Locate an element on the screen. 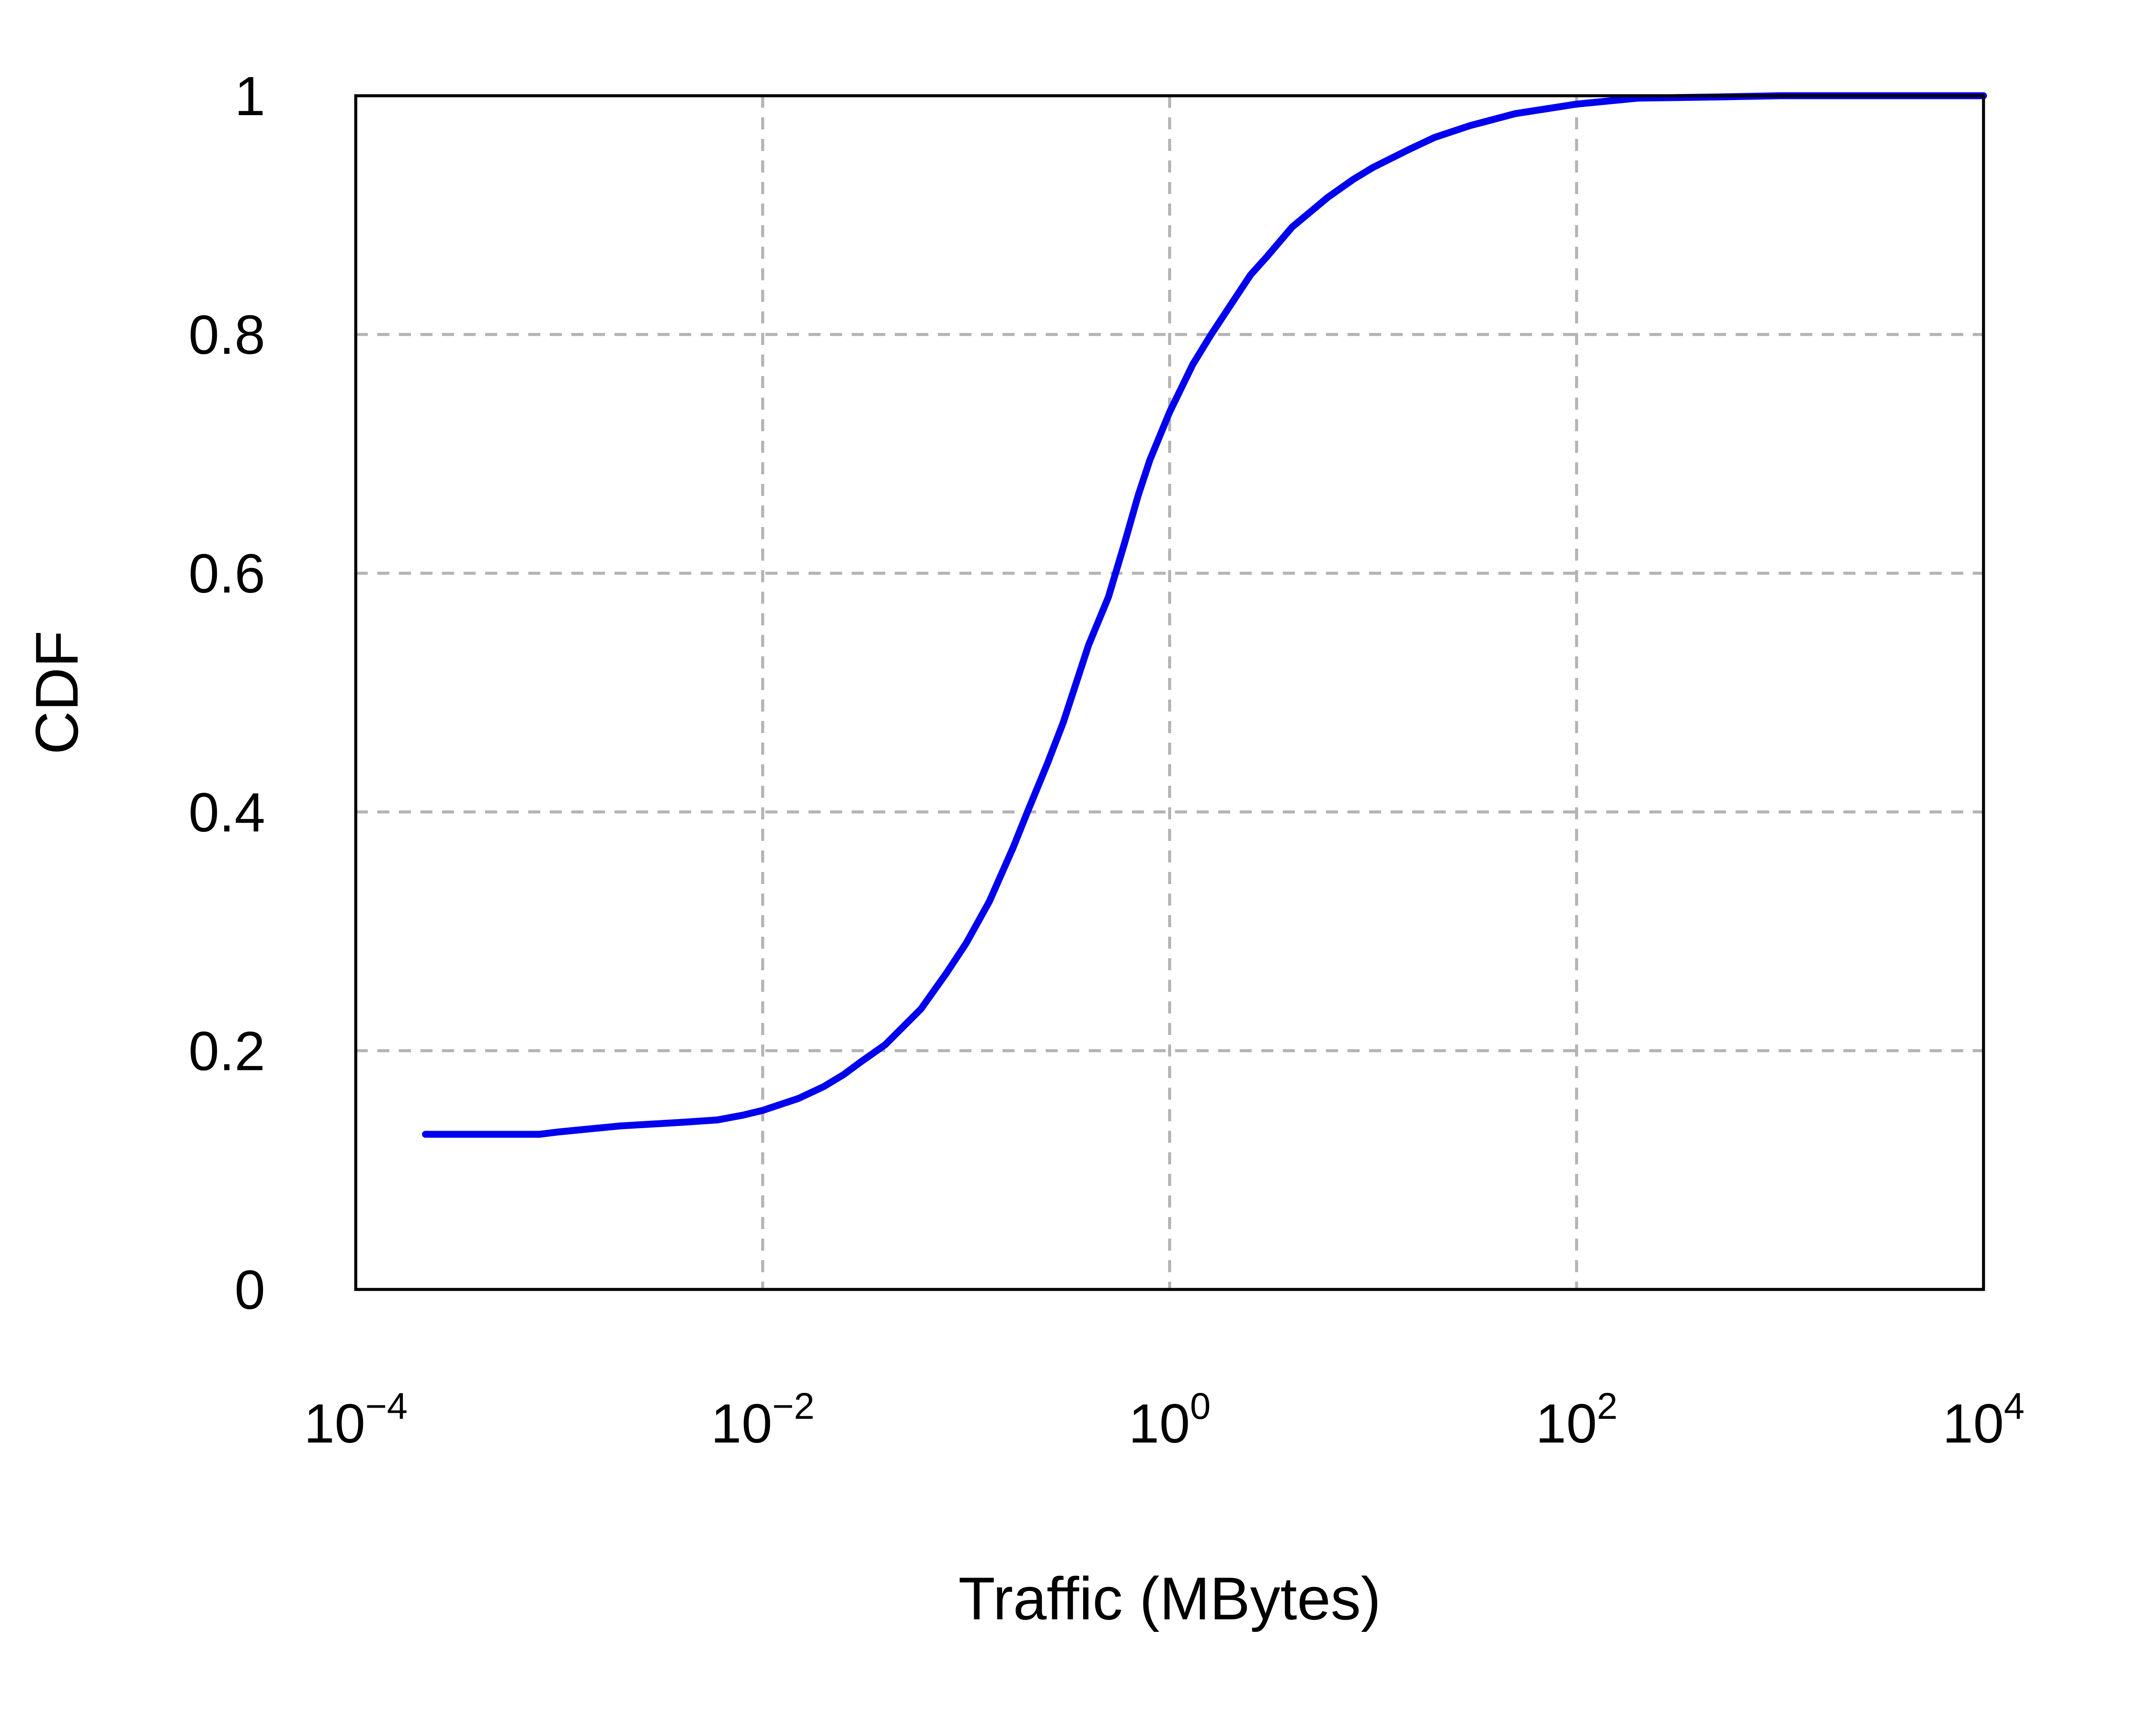 This screenshot has width=2156, height=1725. x-tick-labels: 10⁻⁴ 10⁻² 10⁰ 10² 10⁴ is located at coordinates (1164, 1421).